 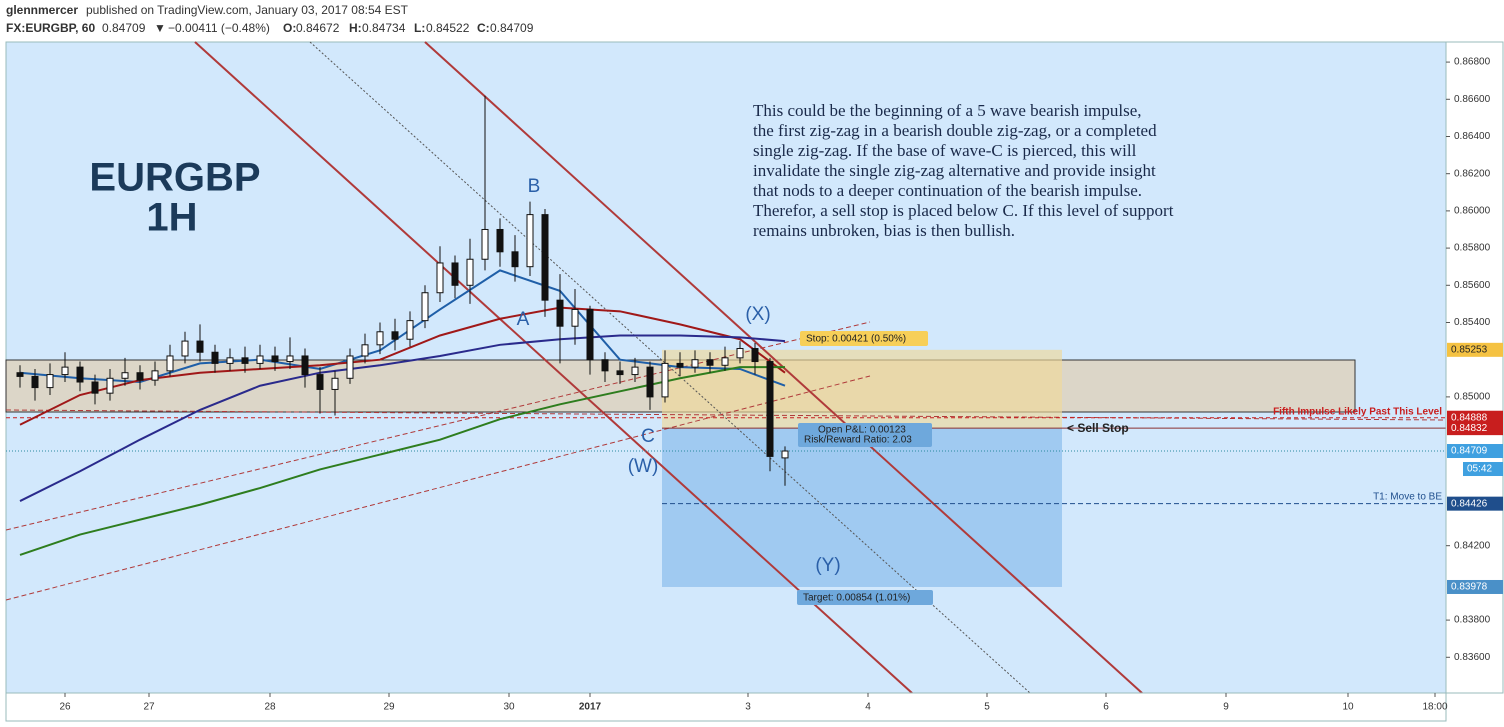 What do you see at coordinates (1407, 497) in the screenshot?
I see `t1-label: T1: Move to BE` at bounding box center [1407, 497].